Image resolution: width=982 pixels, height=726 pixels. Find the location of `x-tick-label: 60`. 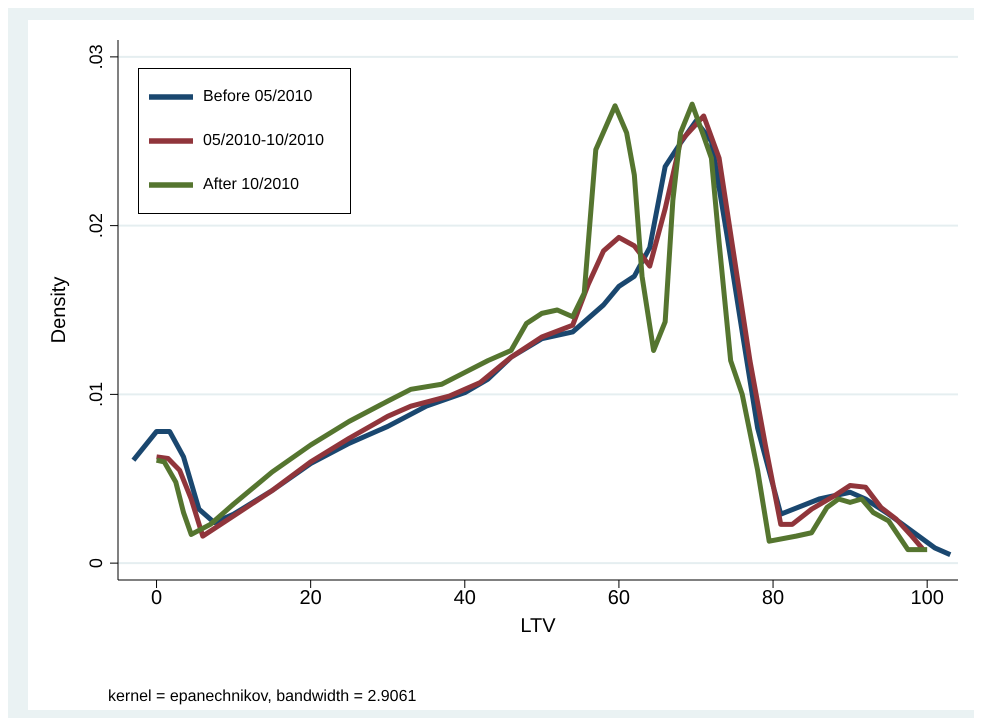

x-tick-label: 60 is located at coordinates (619, 598).